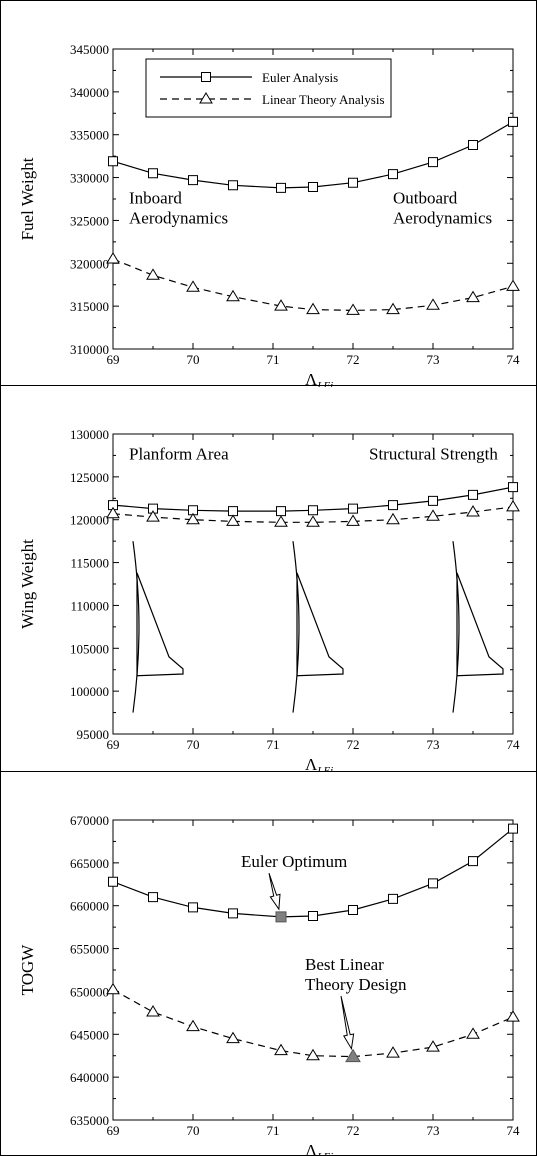 Image resolution: width=537 pixels, height=1156 pixels. Describe the element at coordinates (89, 220) in the screenshot. I see `y-tick-label: 325000` at that location.